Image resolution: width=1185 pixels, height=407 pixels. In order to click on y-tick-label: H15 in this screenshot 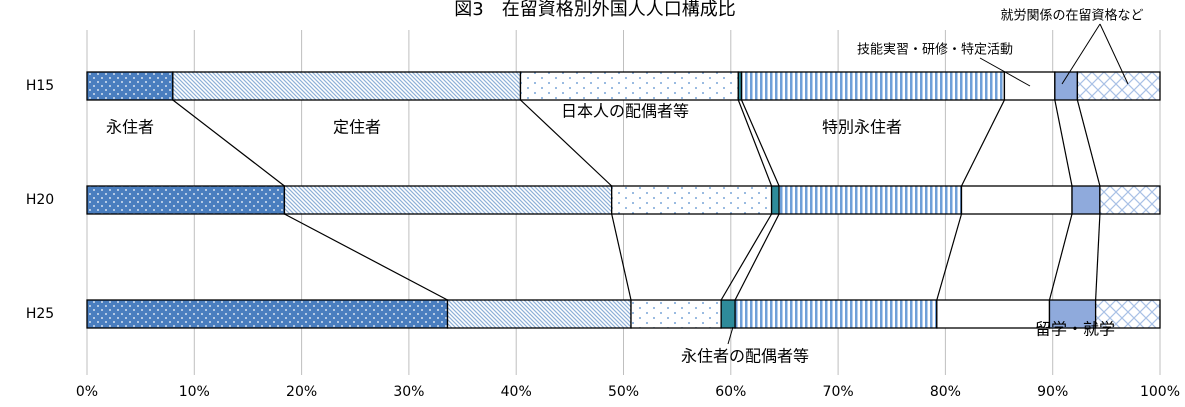, I will do `click(40, 86)`.